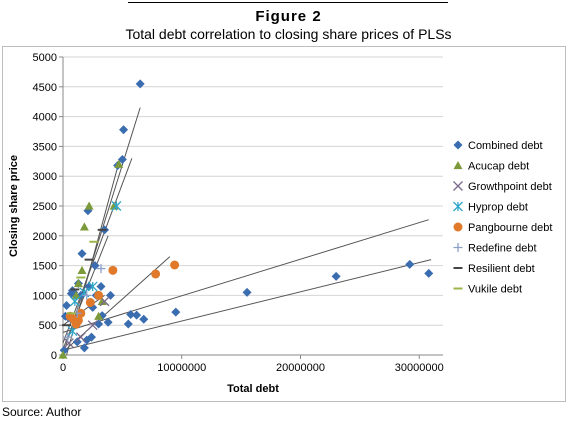 The image size is (577, 424). What do you see at coordinates (498, 208) in the screenshot?
I see `legend-label-hyprop: Hyprop debt` at bounding box center [498, 208].